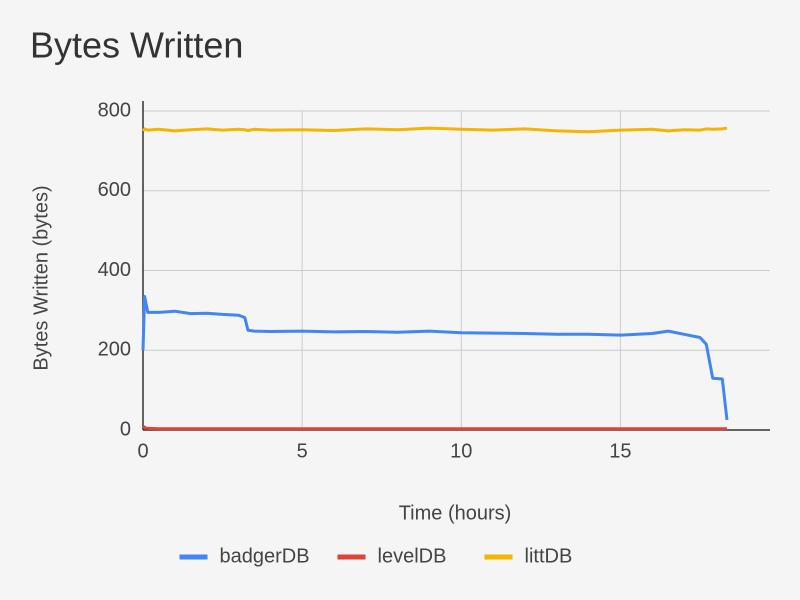 The image size is (800, 600). Describe the element at coordinates (265, 556) in the screenshot. I see `legend-label: badgerDB` at that location.